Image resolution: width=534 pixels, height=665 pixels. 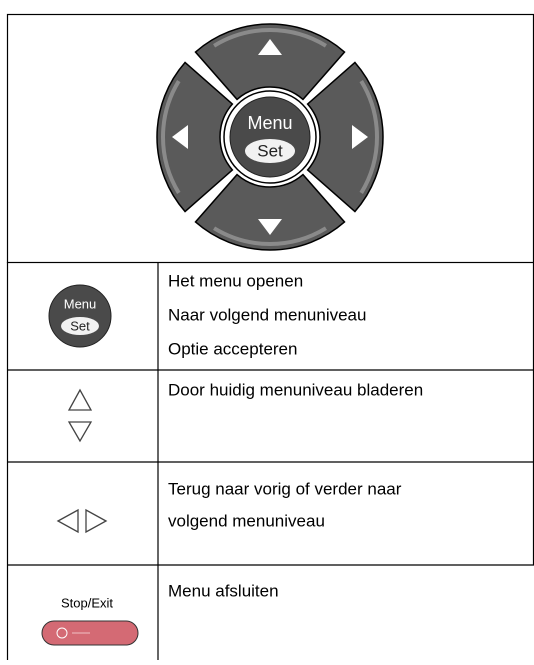 I want to click on left-icon, so click(x=67, y=521).